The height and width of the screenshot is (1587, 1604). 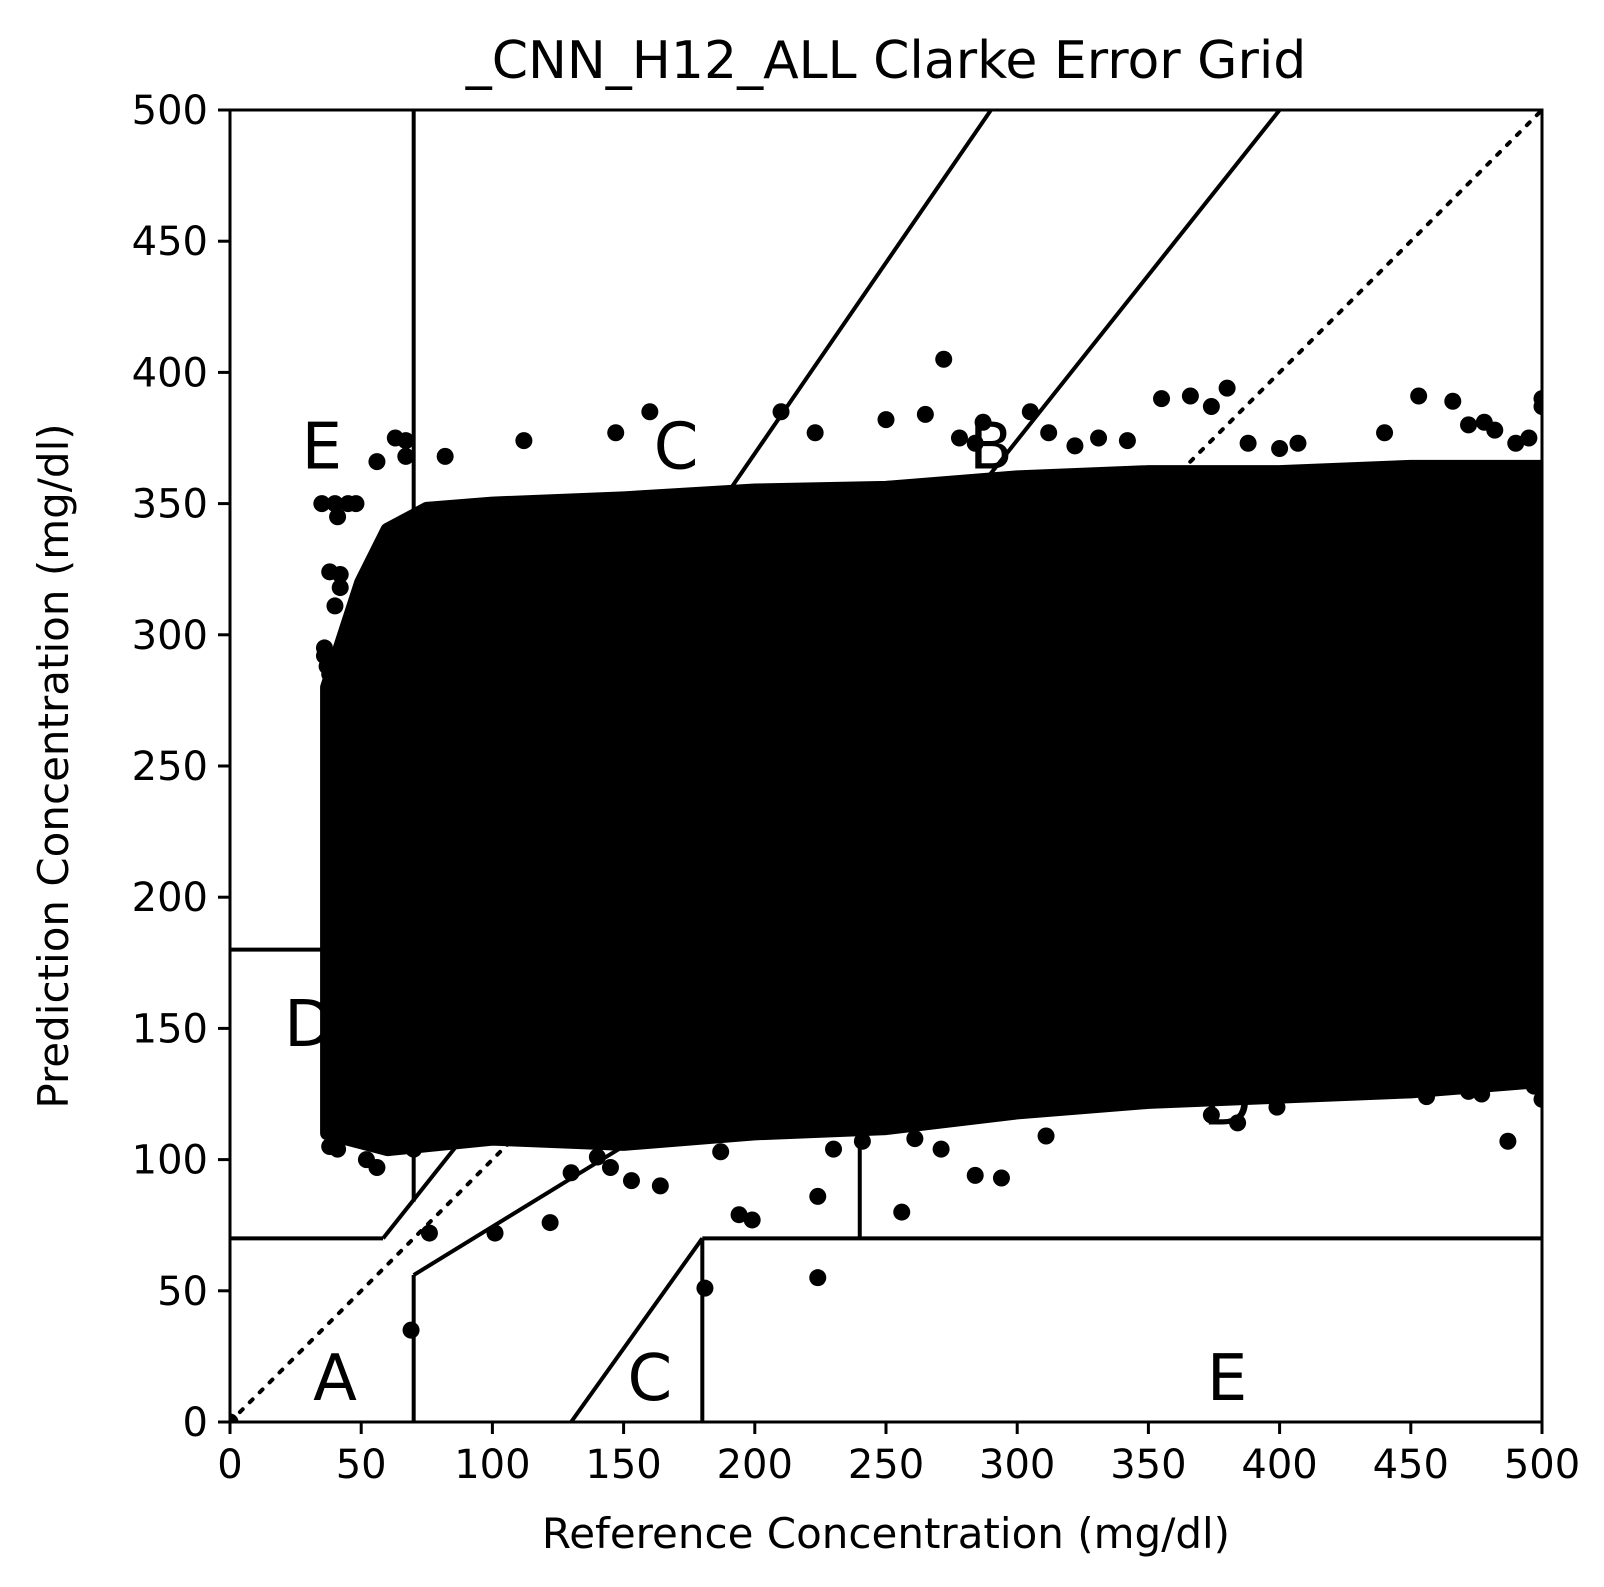 I want to click on x-axis-label: Reference Concentration (mg/dl), so click(x=886, y=1533).